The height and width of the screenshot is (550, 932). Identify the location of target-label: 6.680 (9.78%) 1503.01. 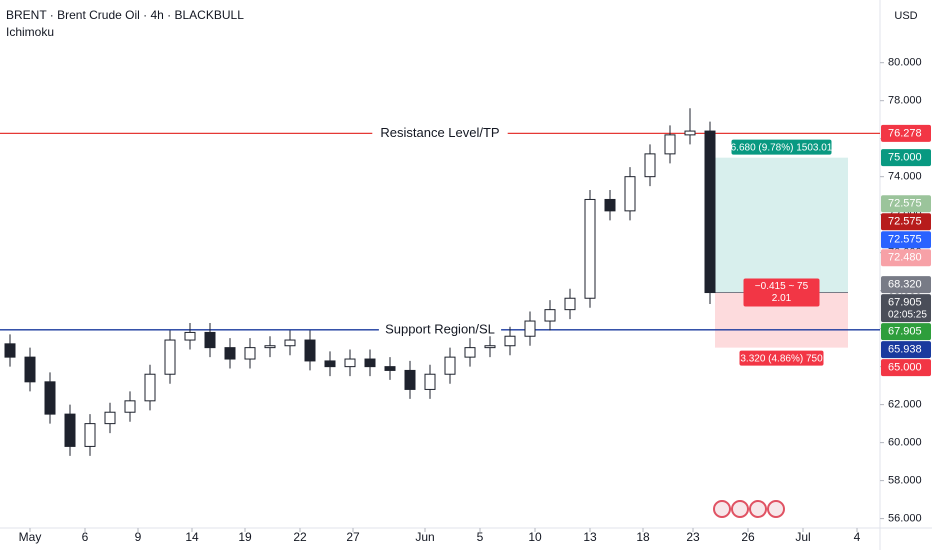
(782, 147).